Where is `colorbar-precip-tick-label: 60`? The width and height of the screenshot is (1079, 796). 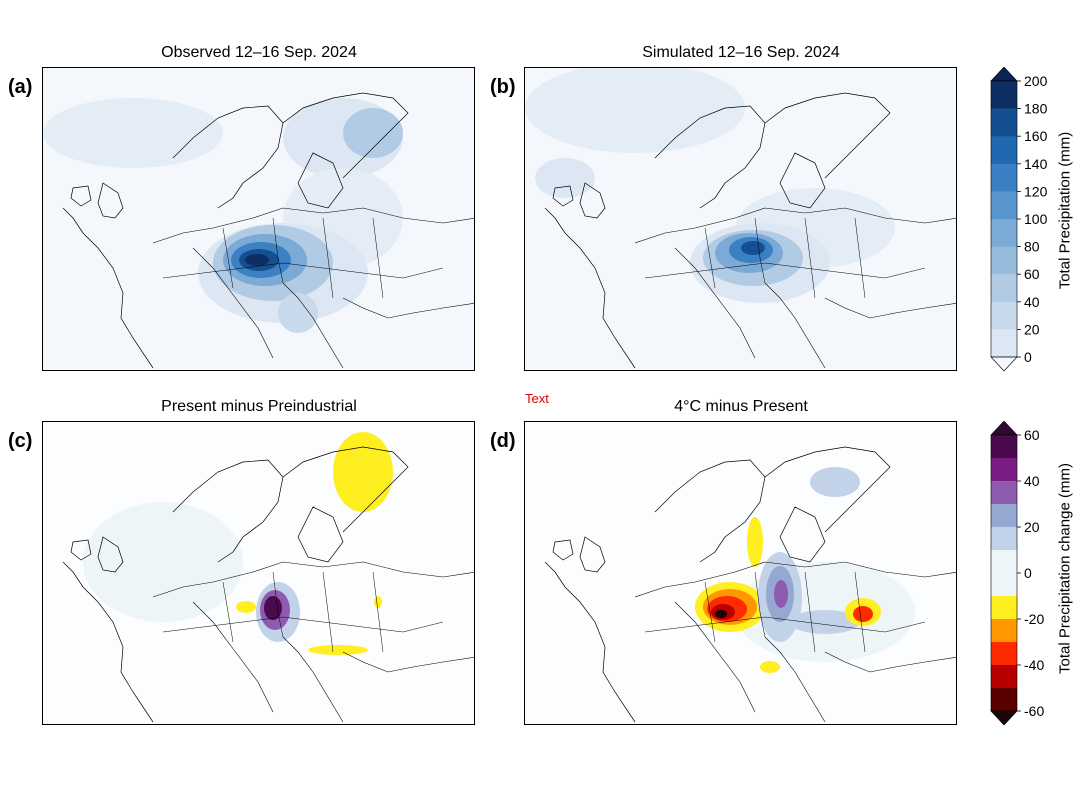
colorbar-precip-tick-label: 60 is located at coordinates (1032, 274).